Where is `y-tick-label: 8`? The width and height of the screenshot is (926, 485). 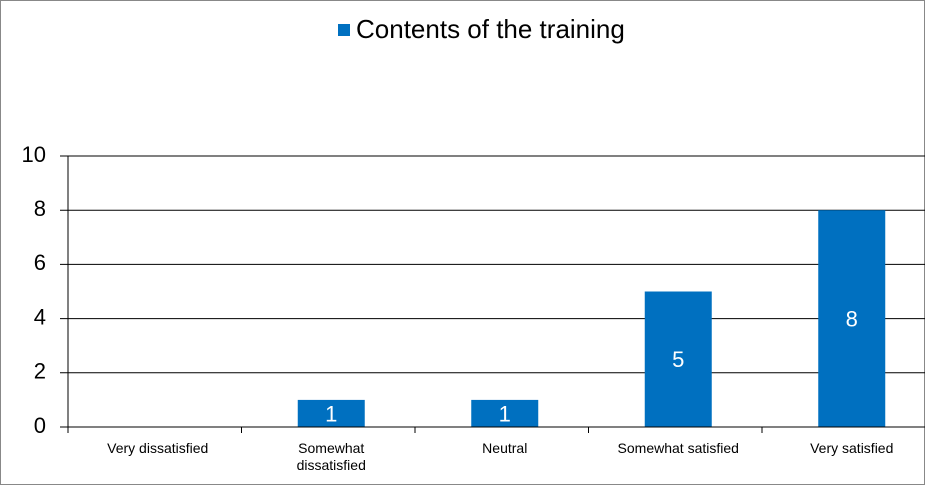
y-tick-label: 8 is located at coordinates (40, 208).